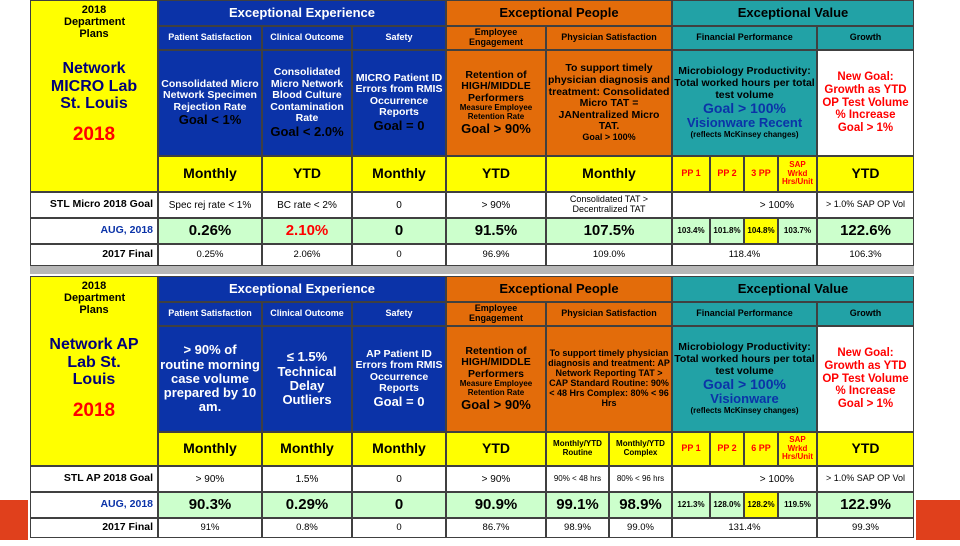 This screenshot has width=960, height=546. Describe the element at coordinates (94, 505) in the screenshot. I see `current-row-label: AUG, 2018` at that location.